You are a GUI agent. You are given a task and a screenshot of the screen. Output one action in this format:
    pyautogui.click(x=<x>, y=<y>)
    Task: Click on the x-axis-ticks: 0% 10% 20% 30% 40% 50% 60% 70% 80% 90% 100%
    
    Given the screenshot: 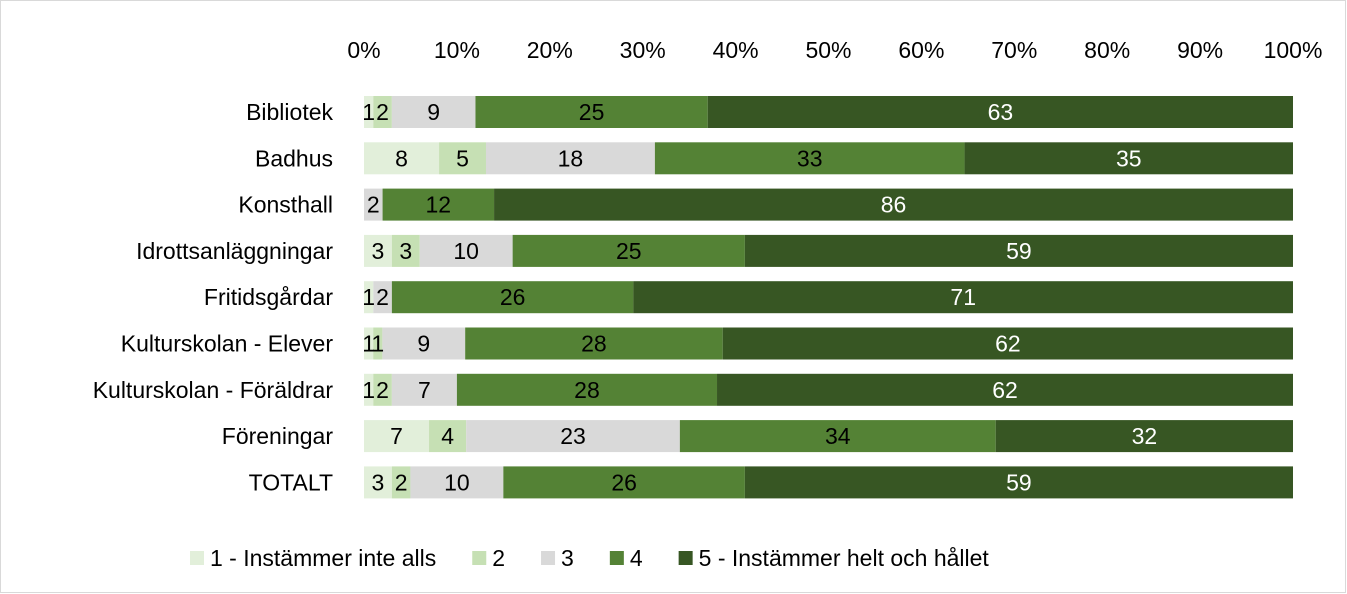 What is the action you would take?
    pyautogui.click(x=834, y=50)
    